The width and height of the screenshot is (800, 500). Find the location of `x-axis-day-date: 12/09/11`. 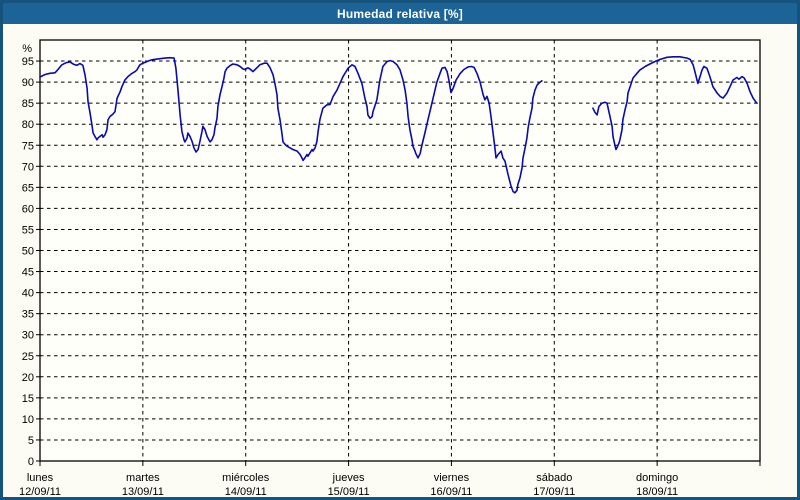

x-axis-day-date: 12/09/11 is located at coordinates (40, 491).